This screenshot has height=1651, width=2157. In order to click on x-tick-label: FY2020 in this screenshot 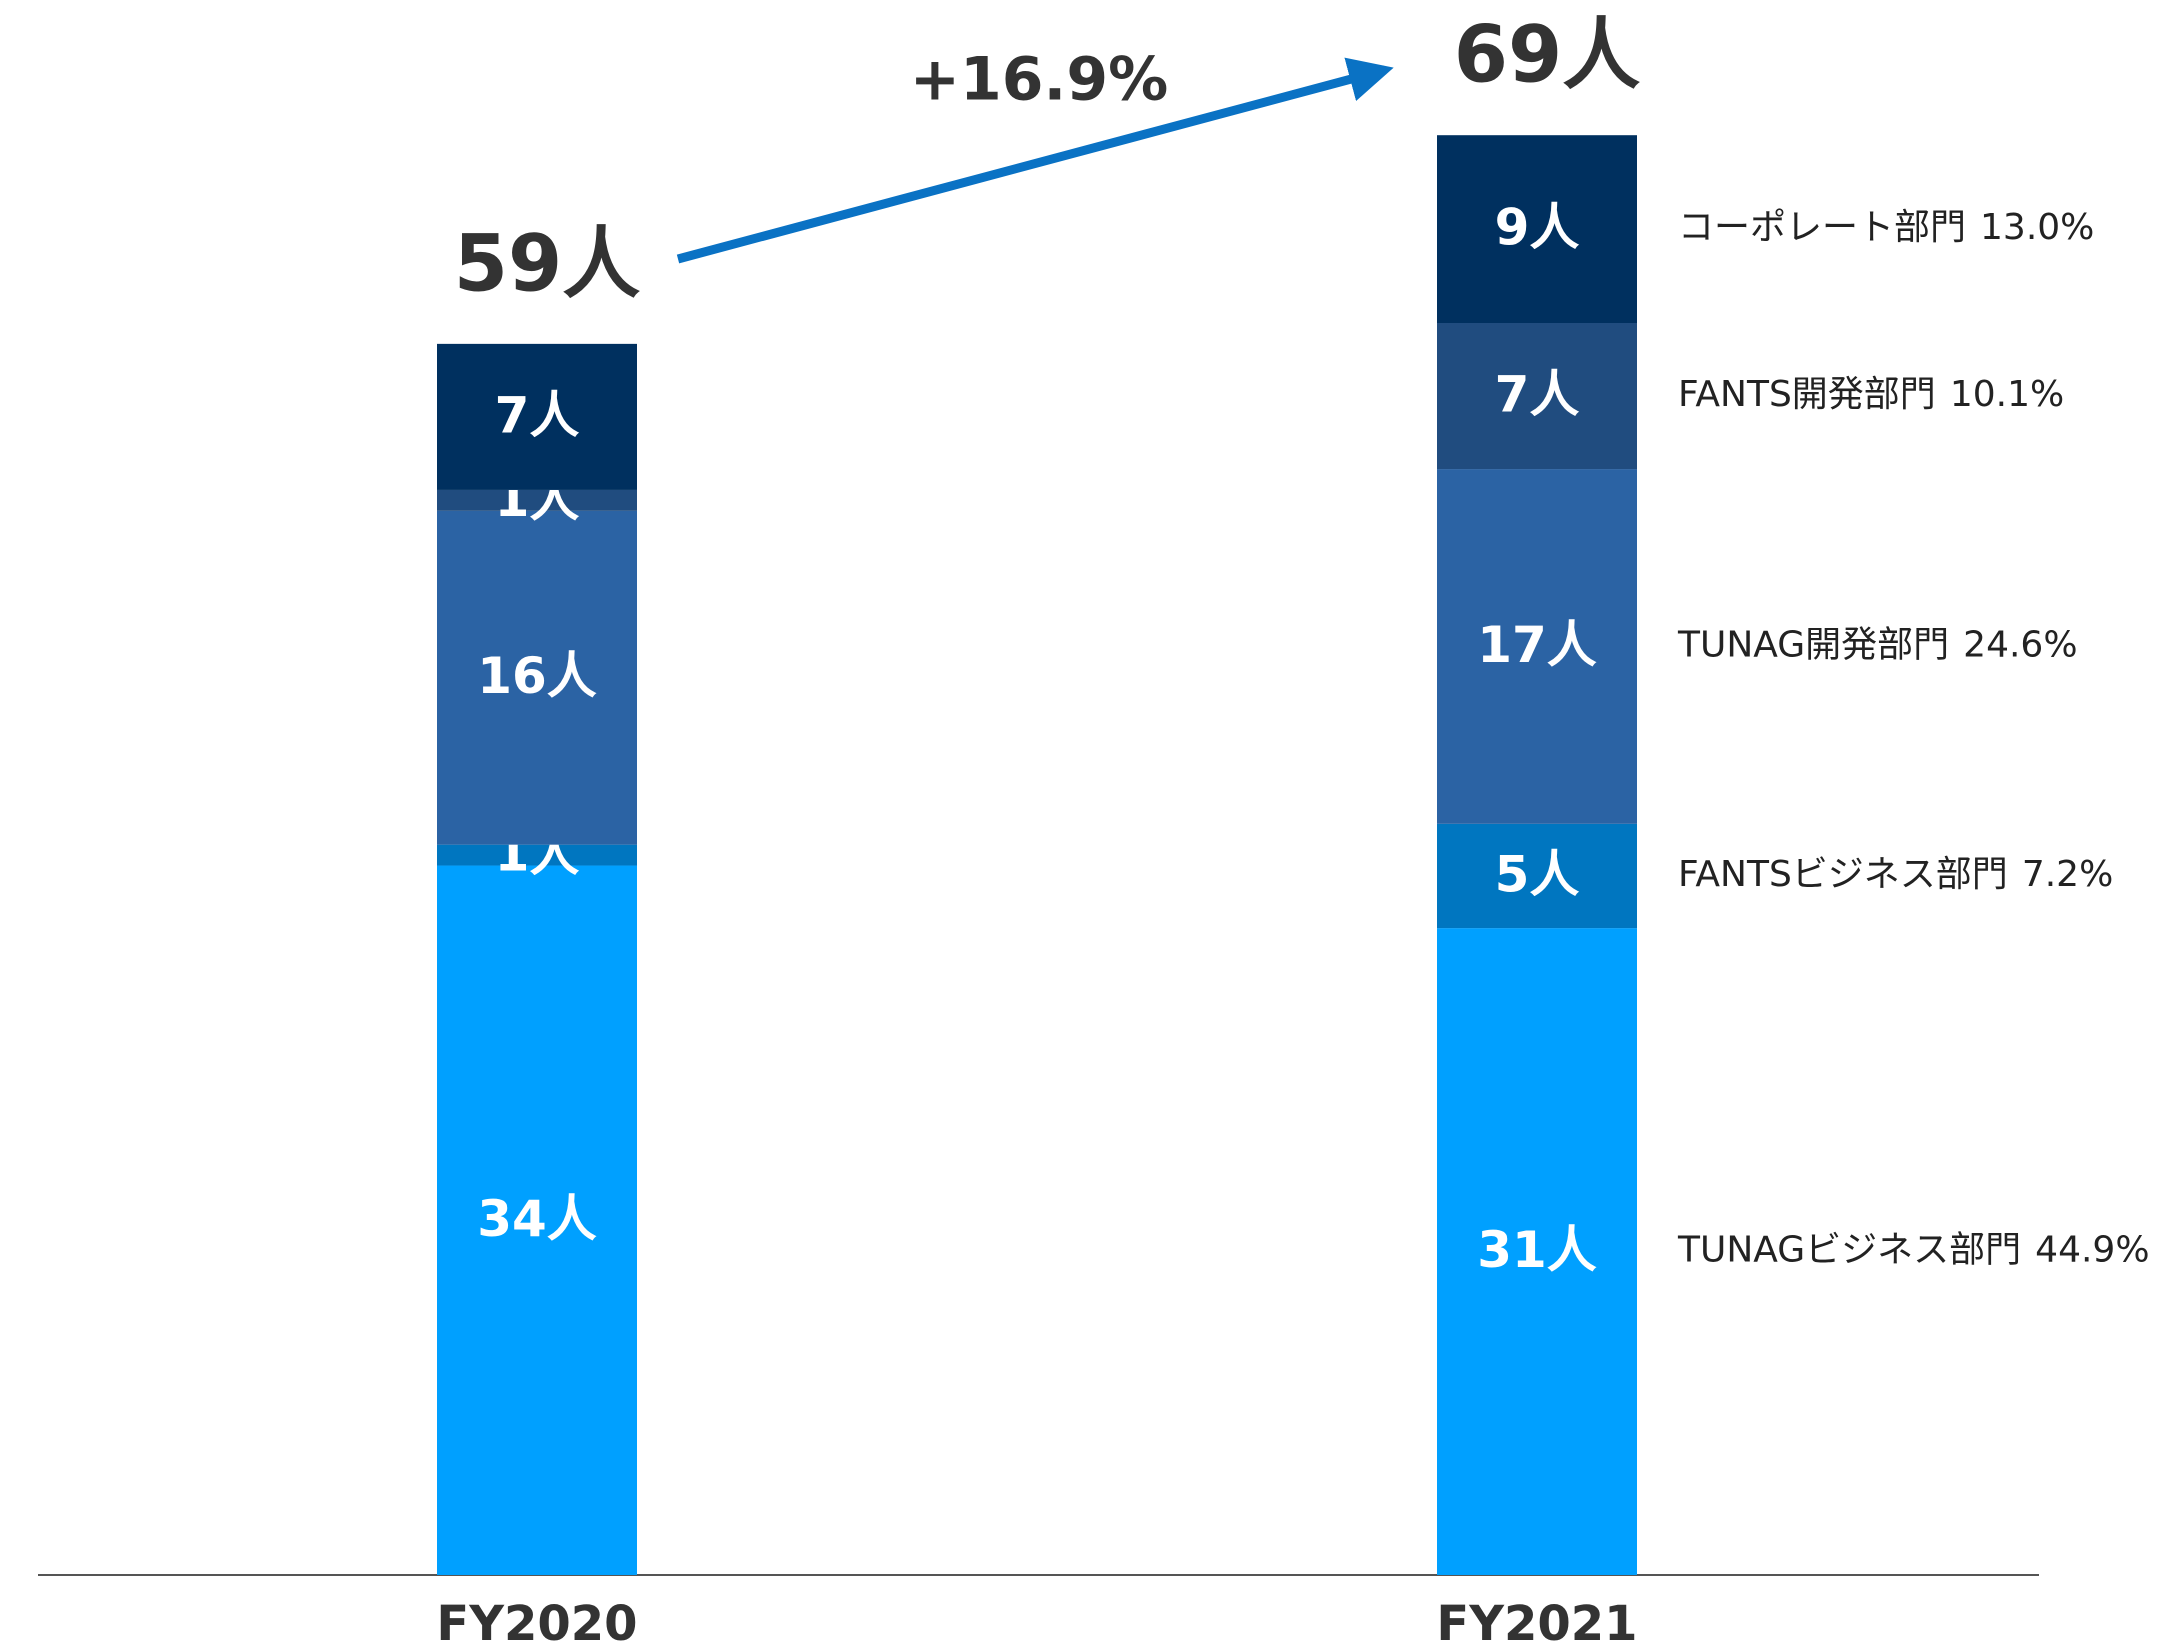, I will do `click(536, 1623)`.